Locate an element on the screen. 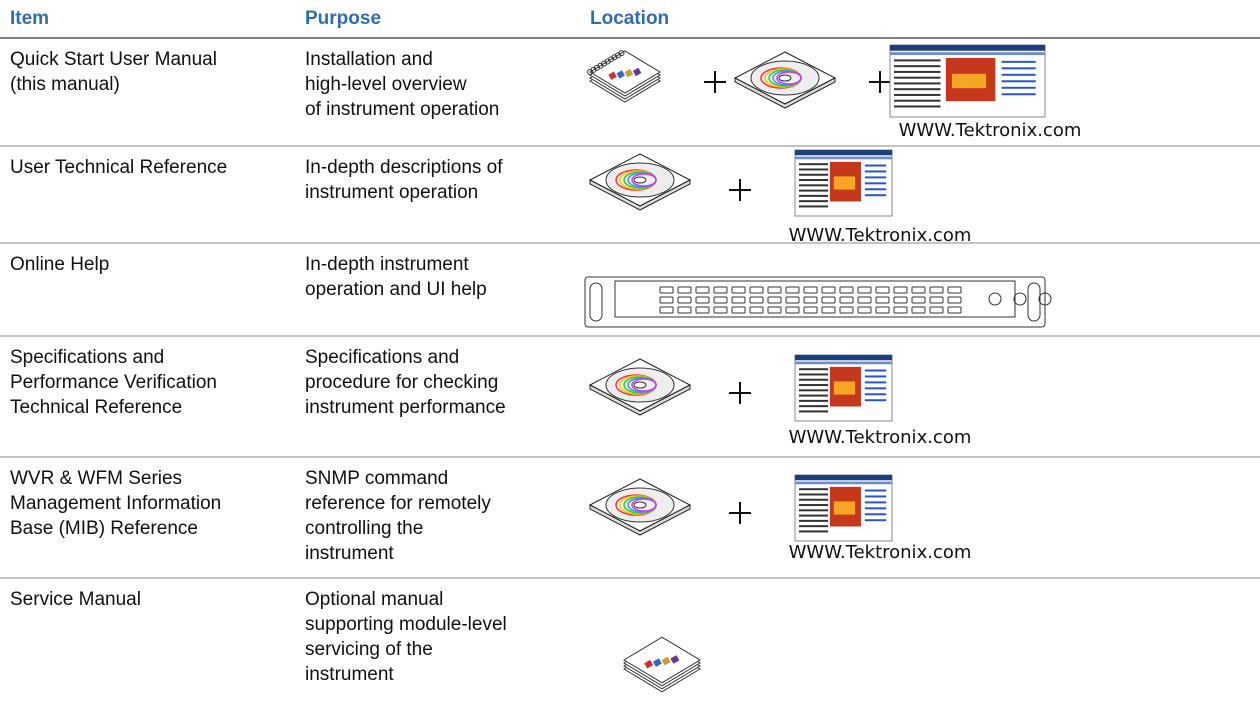  item-text: Management Information is located at coordinates (115, 503).